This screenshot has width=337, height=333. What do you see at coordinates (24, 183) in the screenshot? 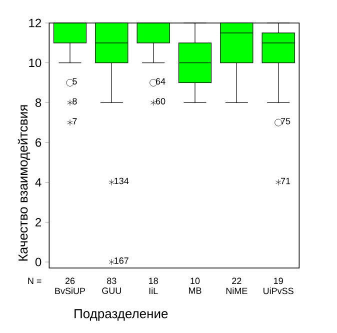
I see `y-axis-title: Качество взаимодейтсвия` at bounding box center [24, 183].